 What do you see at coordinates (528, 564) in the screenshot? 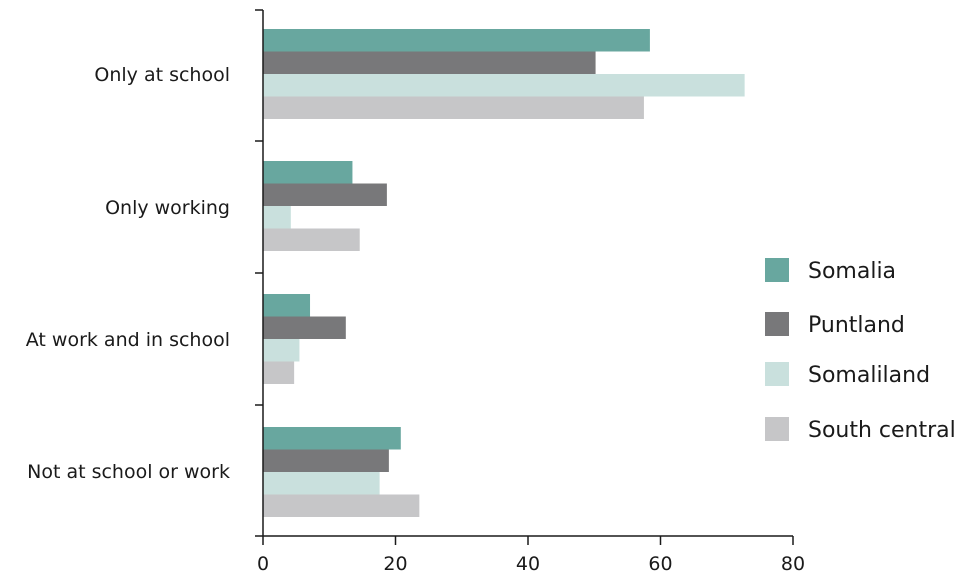
I see `x-tick-label-3: 40` at bounding box center [528, 564].